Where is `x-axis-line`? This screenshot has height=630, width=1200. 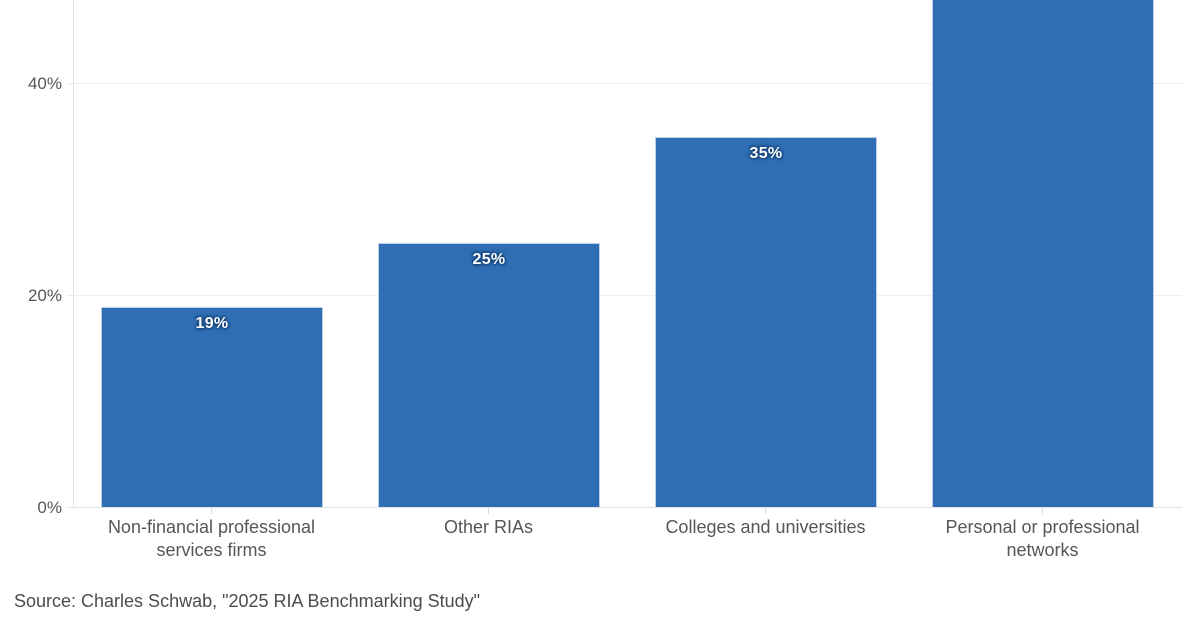 x-axis-line is located at coordinates (624, 507).